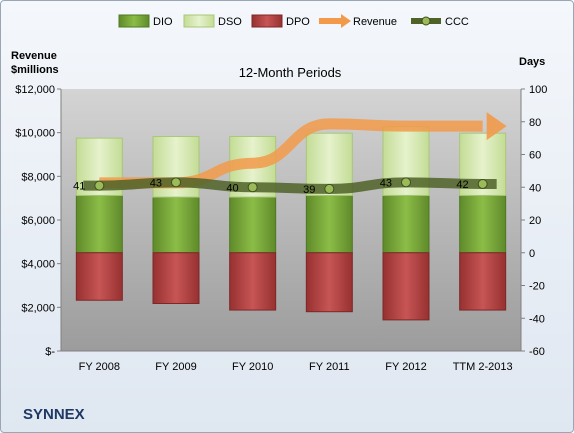 The width and height of the screenshot is (574, 433). Describe the element at coordinates (252, 367) in the screenshot. I see `x-tick-label: FY 2010` at that location.